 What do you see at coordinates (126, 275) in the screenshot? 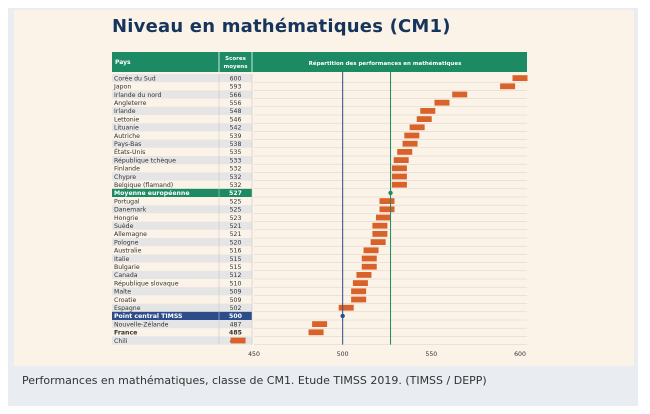
I see `country-label: Canada` at bounding box center [126, 275].